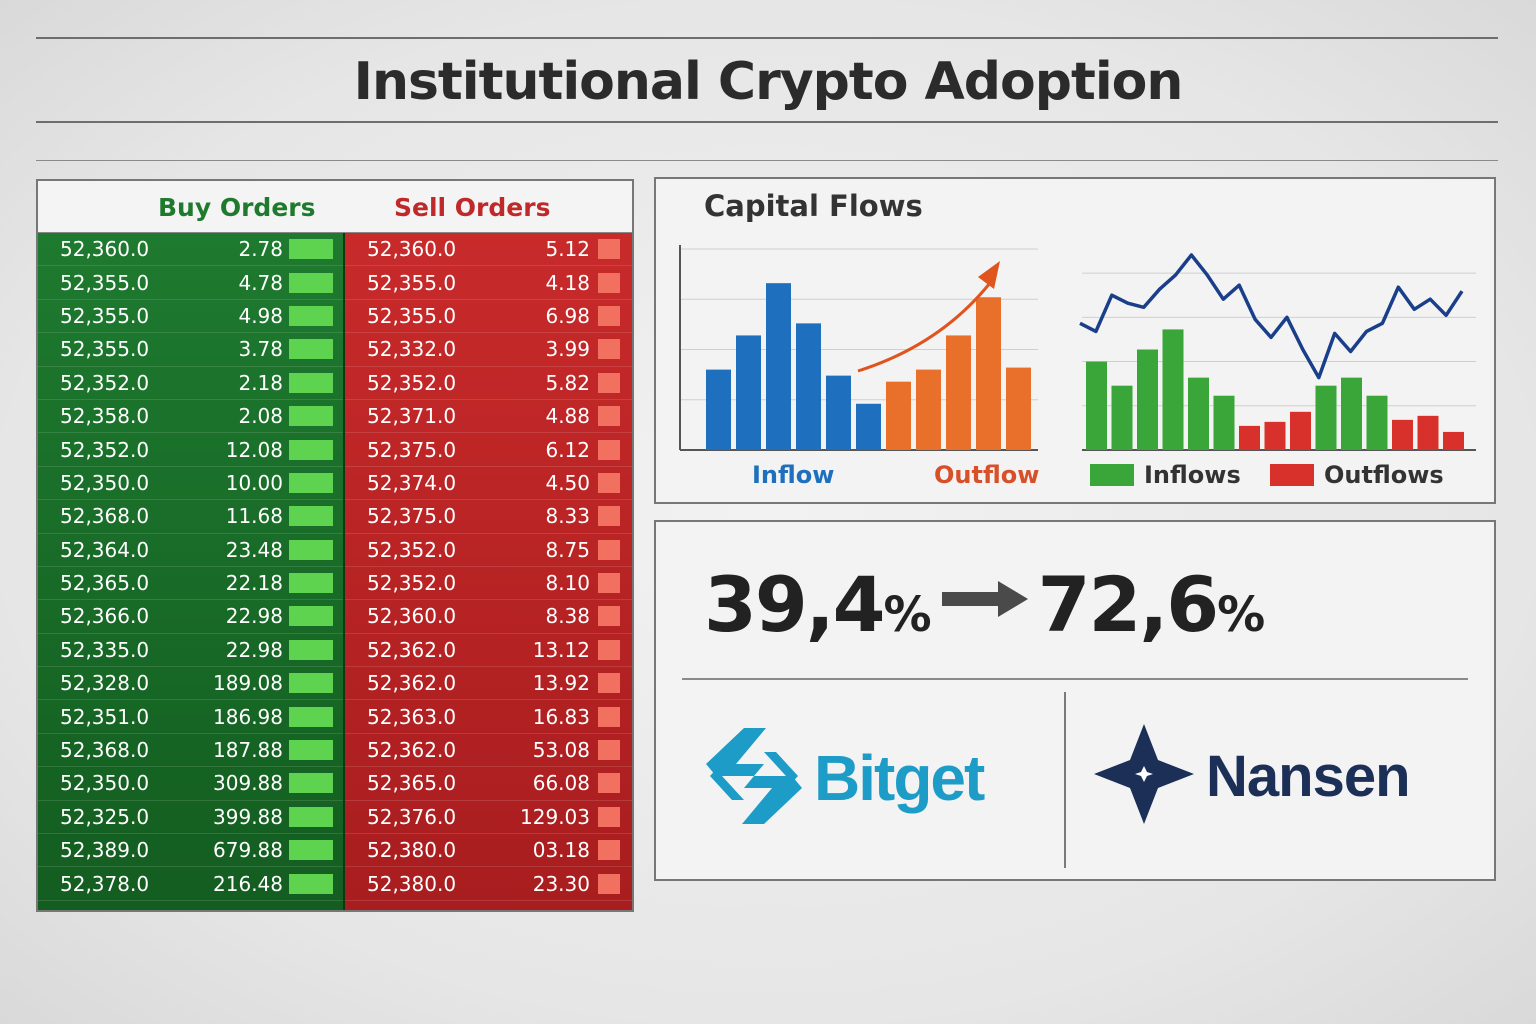 The height and width of the screenshot is (1024, 1536). What do you see at coordinates (248, 683) in the screenshot?
I see `order-quantity: 189.08` at bounding box center [248, 683].